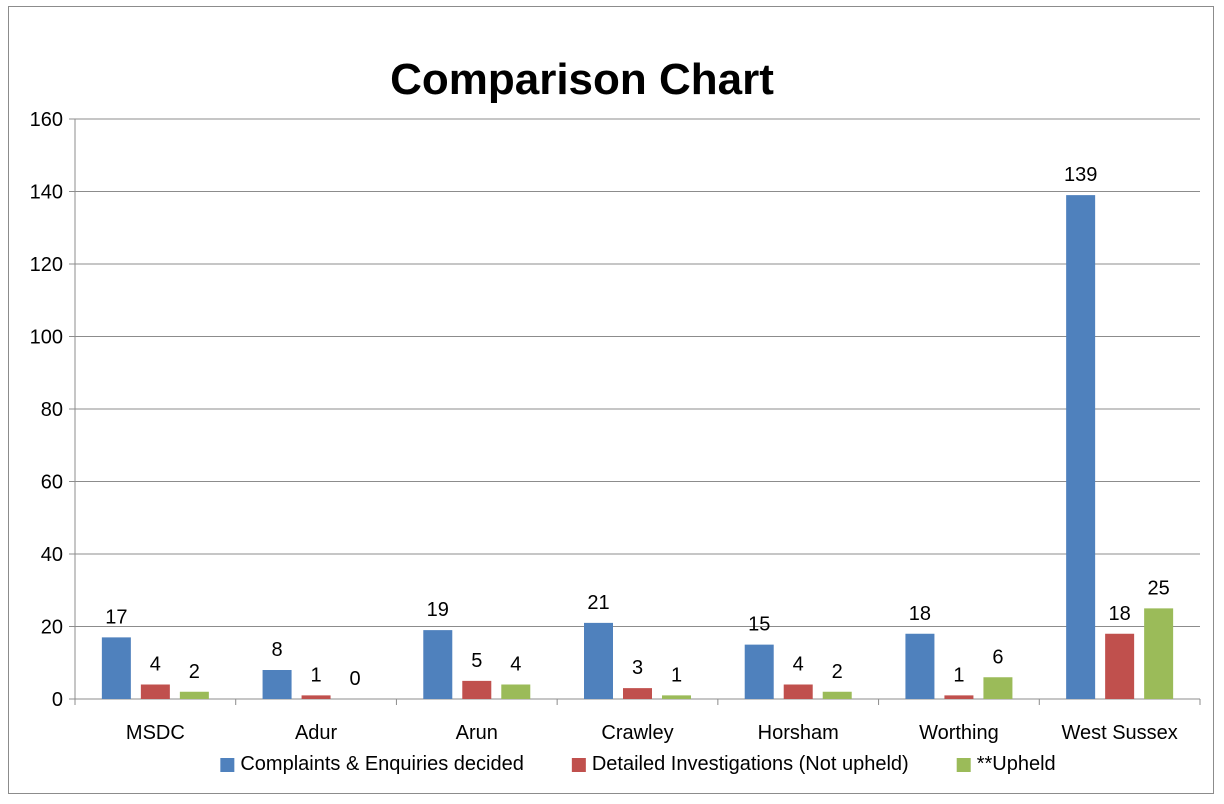 The width and height of the screenshot is (1224, 804). Describe the element at coordinates (637, 668) in the screenshot. I see `data-label: 3` at that location.